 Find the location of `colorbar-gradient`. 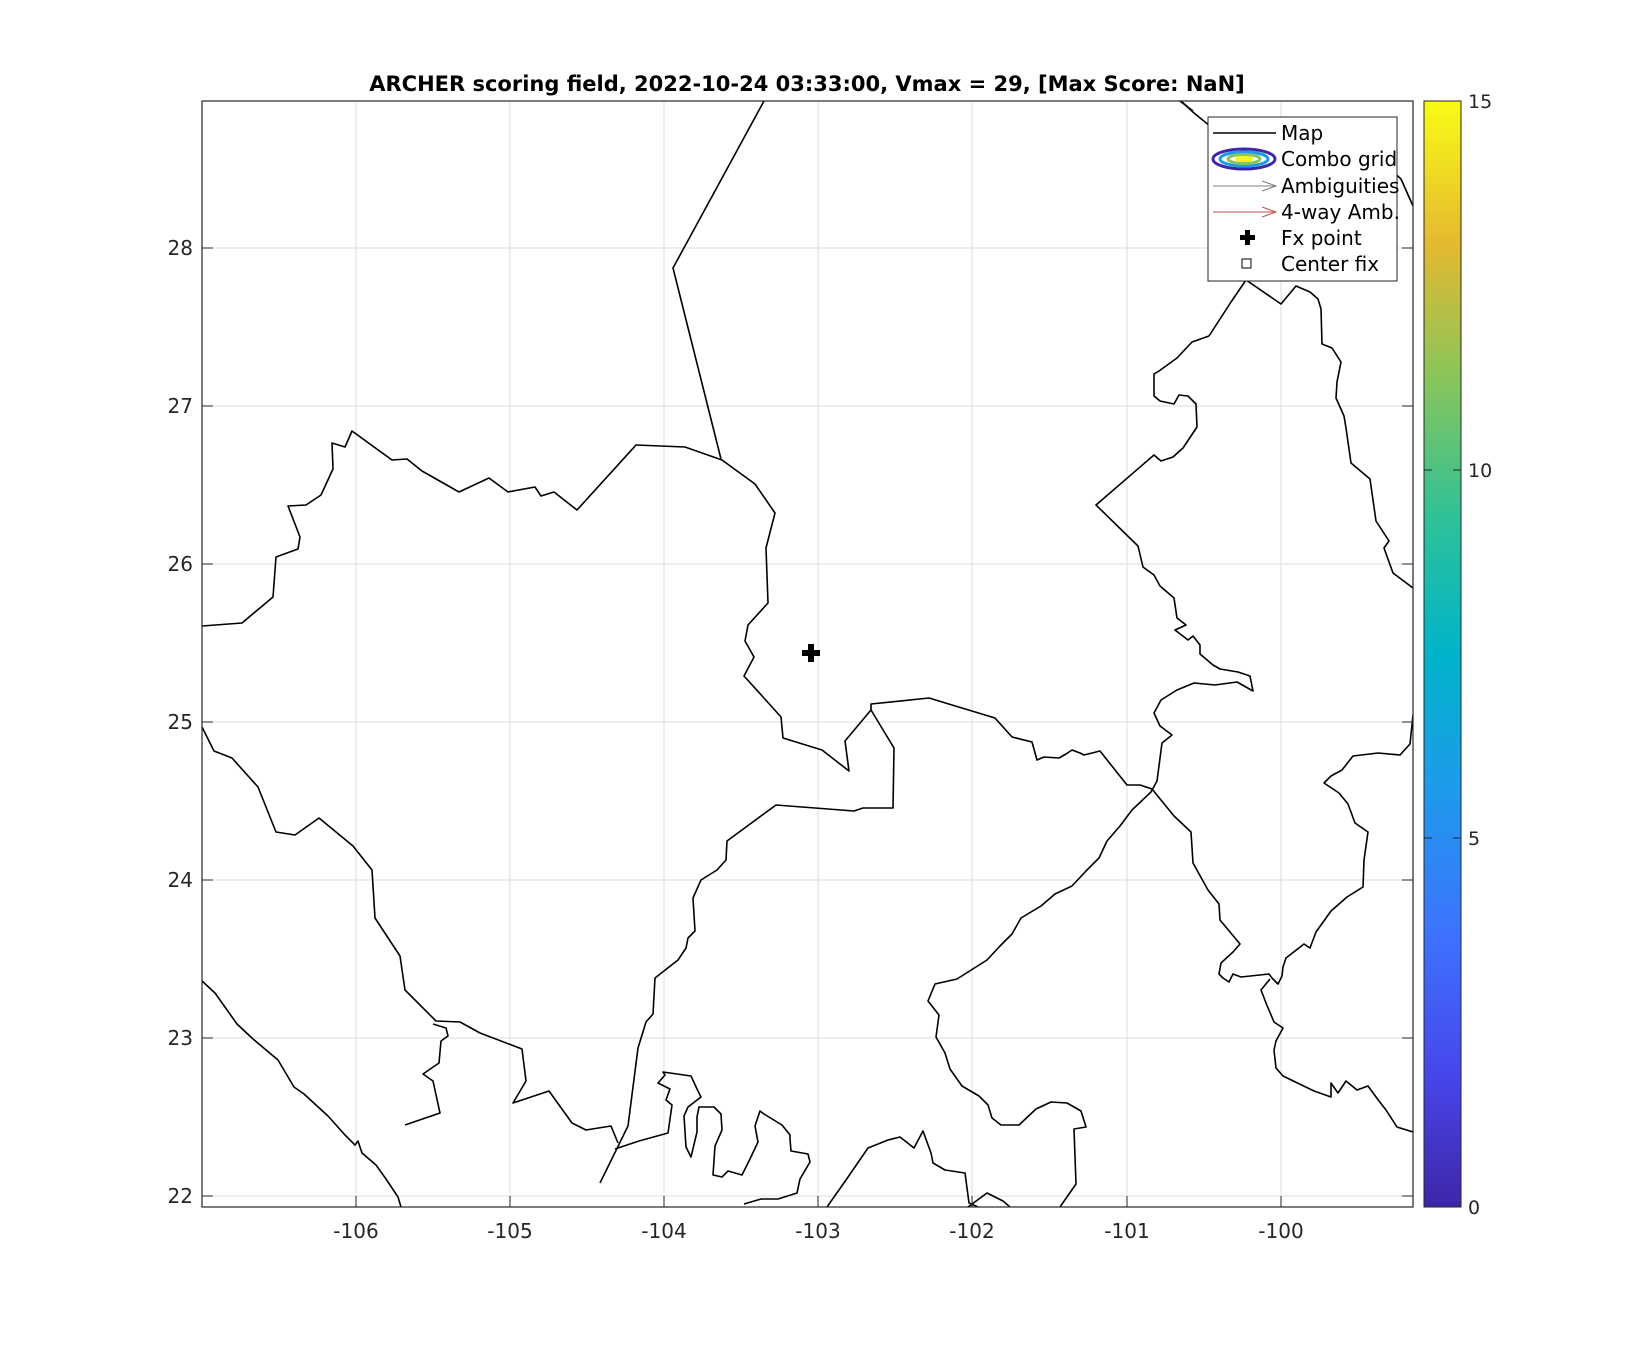

colorbar-gradient is located at coordinates (1442, 654).